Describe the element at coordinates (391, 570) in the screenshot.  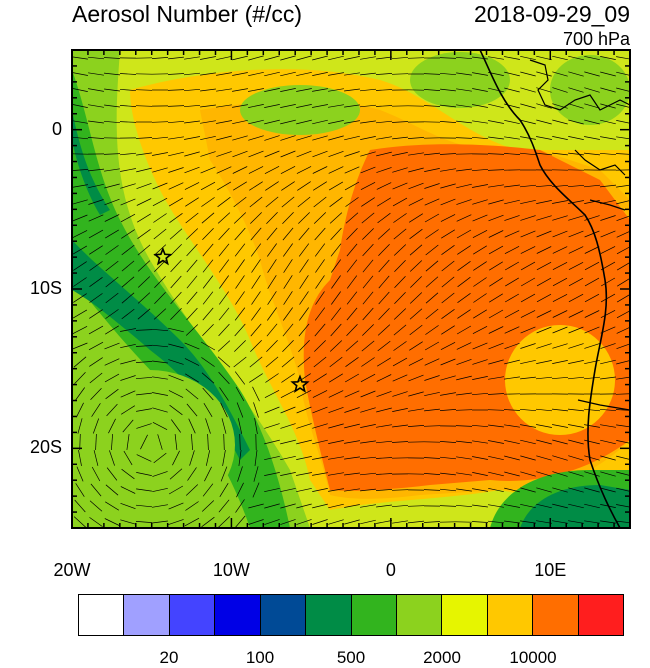
I see `lon-tick-label: 0` at that location.